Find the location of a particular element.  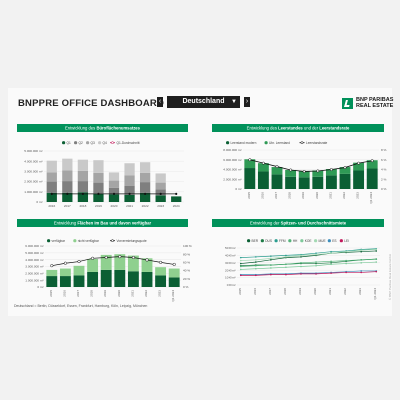

chart-title: Entwicklung des Büroflächenumsatzes is located at coordinates (103, 128).